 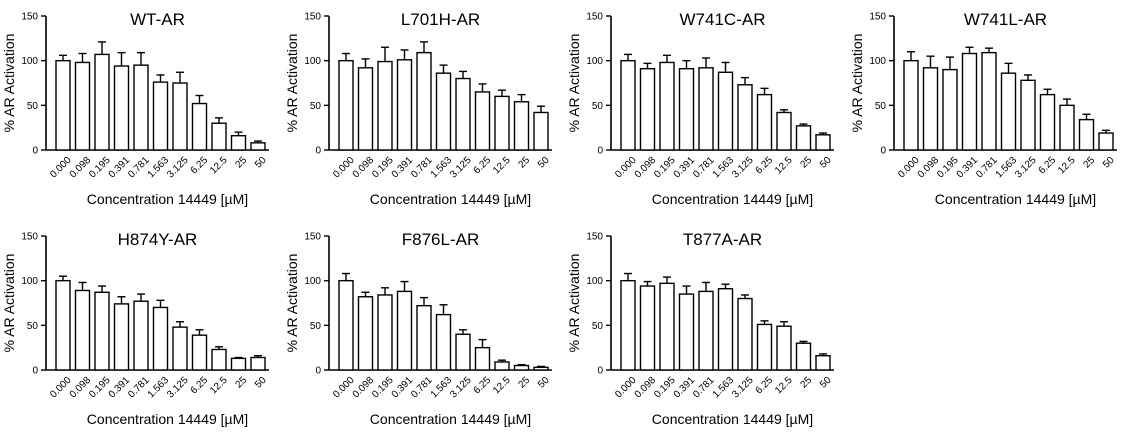 What do you see at coordinates (440, 239) in the screenshot?
I see `chart-title: F876L-AR` at bounding box center [440, 239].